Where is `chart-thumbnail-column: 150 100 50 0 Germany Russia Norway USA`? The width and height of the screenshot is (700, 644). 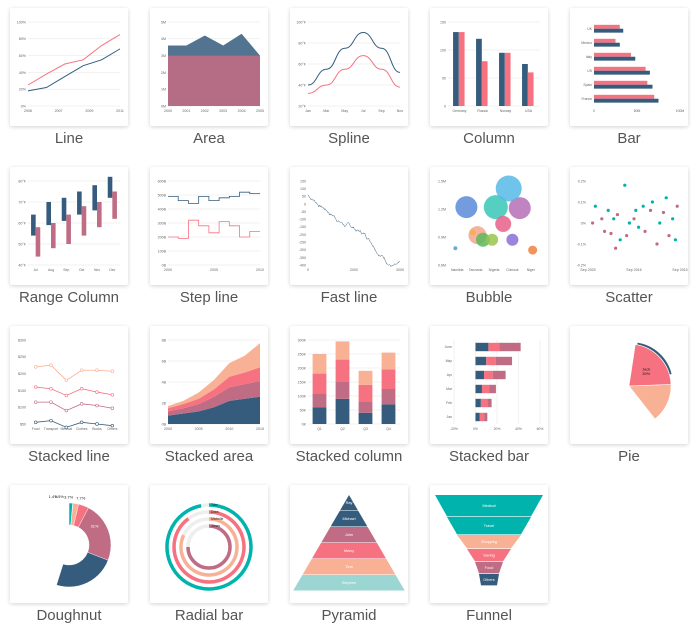 chart-thumbnail-column: 150 100 50 0 Germany Russia Norway USA is located at coordinates (489, 67).